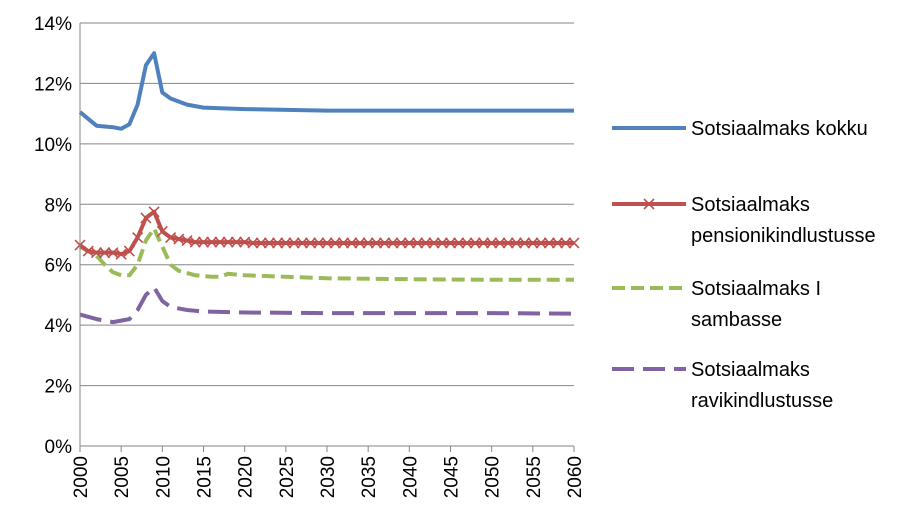 The image size is (919, 518). What do you see at coordinates (762, 401) in the screenshot?
I see `legend-label: ravikindlustusse` at bounding box center [762, 401].